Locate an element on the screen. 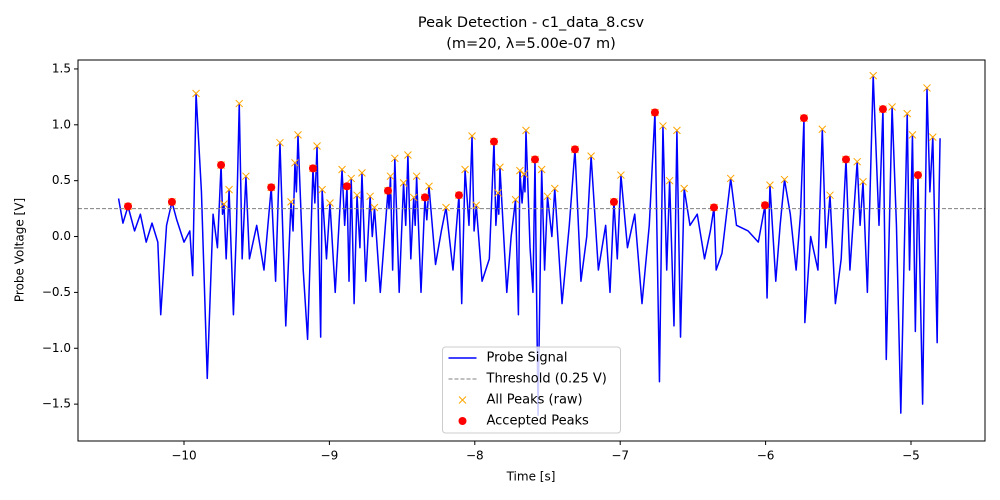  y-tick-label: 1.0 is located at coordinates (61, 124).